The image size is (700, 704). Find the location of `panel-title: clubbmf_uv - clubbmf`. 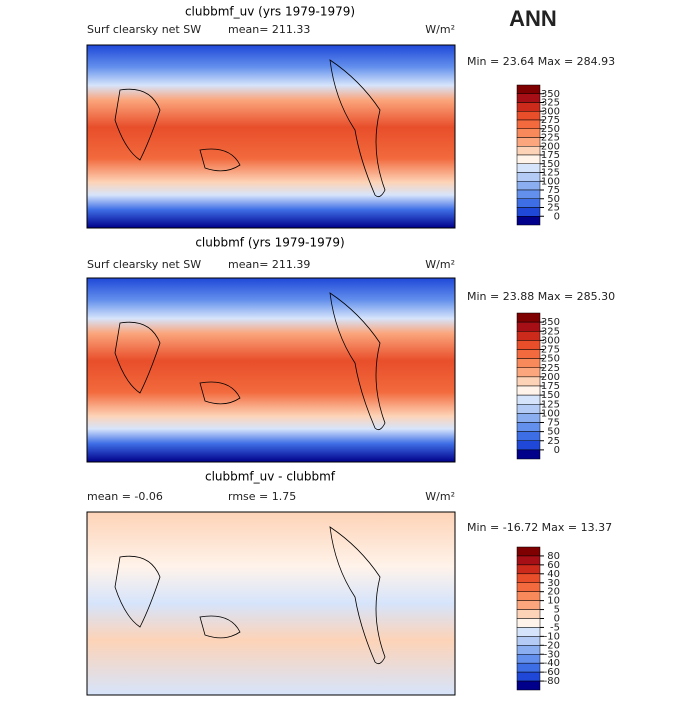

panel-title: clubbmf_uv - clubbmf is located at coordinates (270, 477).